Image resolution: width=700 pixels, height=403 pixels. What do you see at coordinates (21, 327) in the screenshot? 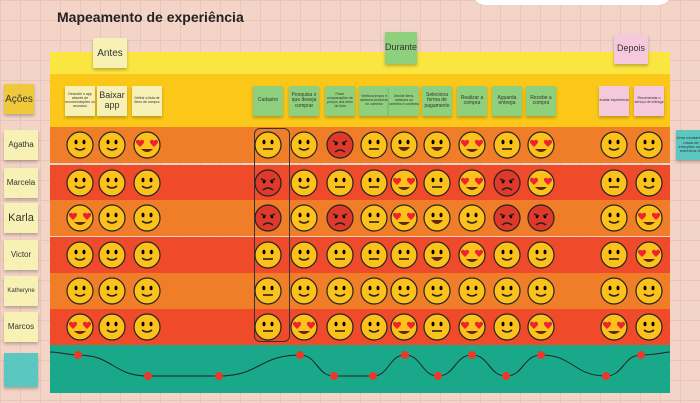
I see `persona-name: Marcos` at bounding box center [21, 327].